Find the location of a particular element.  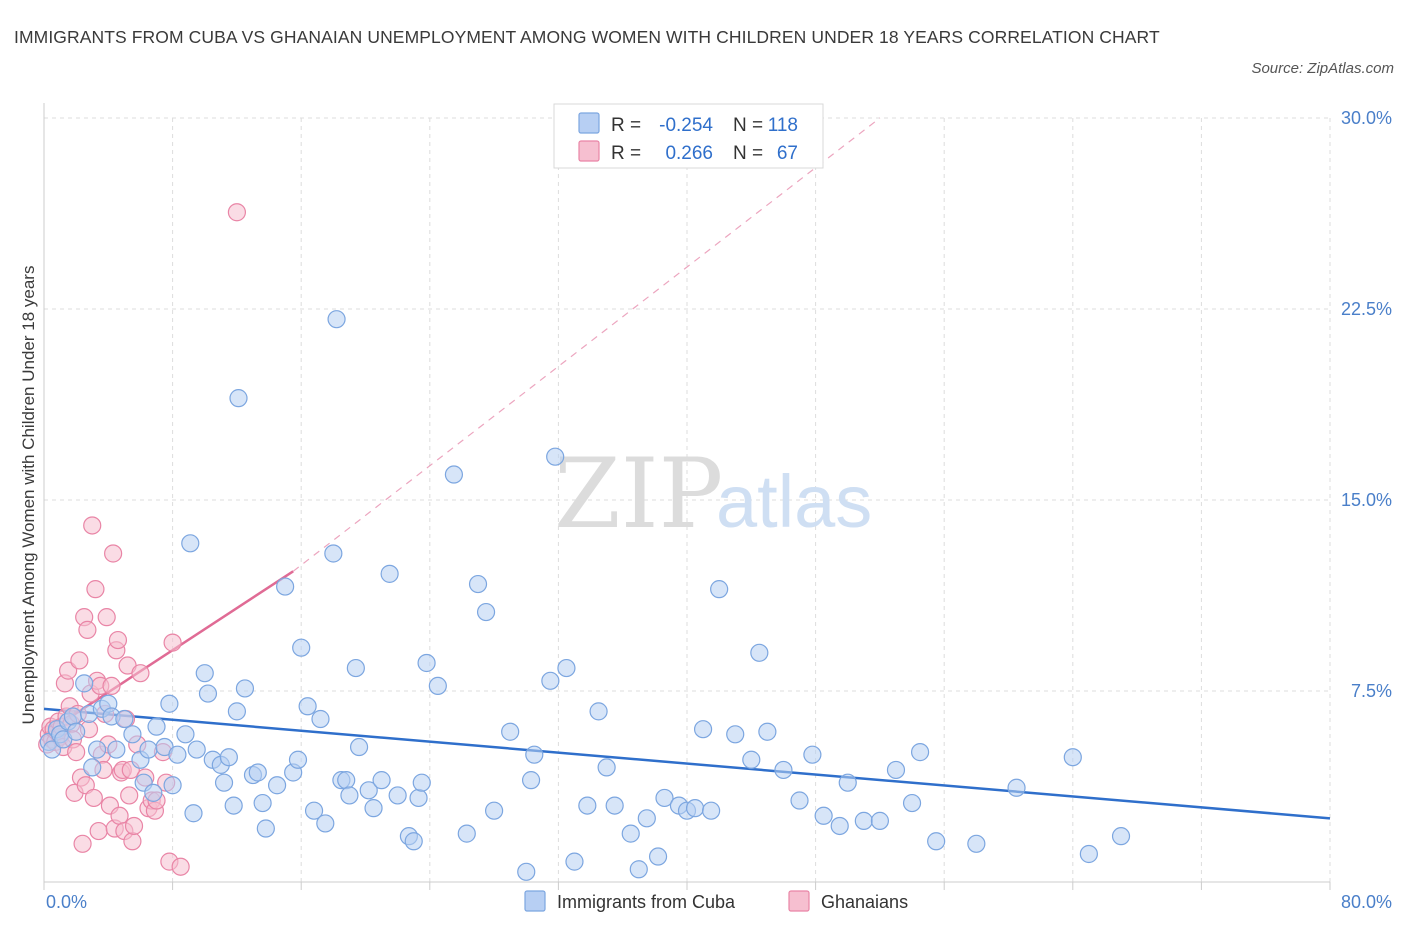

y-tick-label-2: 22.5% is located at coordinates (1366, 309).